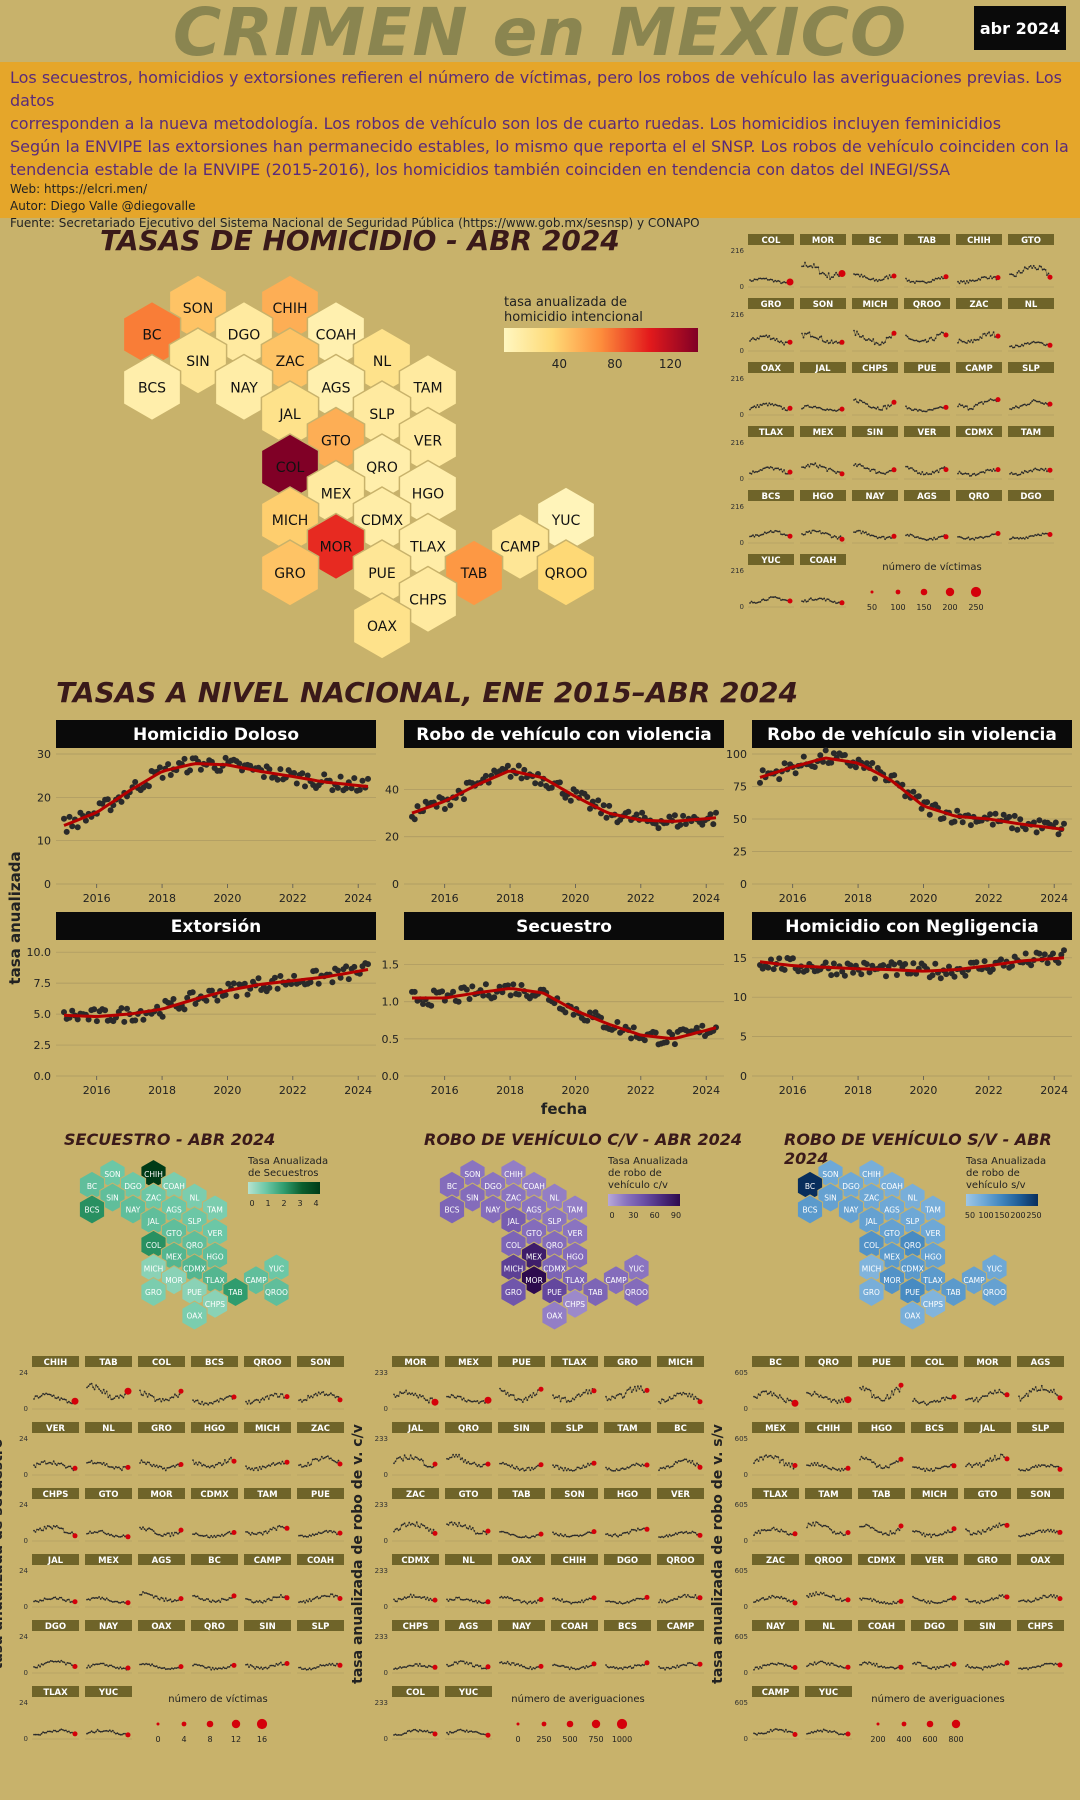 Image resolution: width=1080 pixels, height=1800 pixels. I want to click on y-max-label: 24, so click(23, 1637).